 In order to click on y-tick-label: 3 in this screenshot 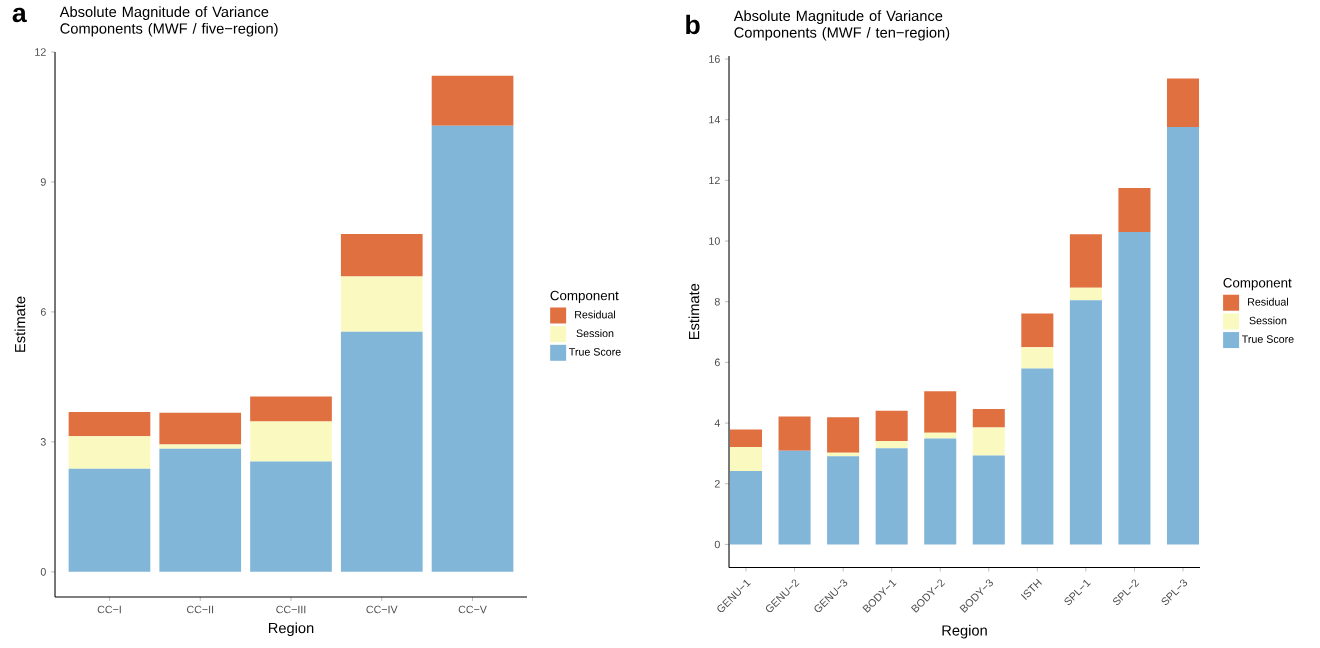, I will do `click(43, 442)`.